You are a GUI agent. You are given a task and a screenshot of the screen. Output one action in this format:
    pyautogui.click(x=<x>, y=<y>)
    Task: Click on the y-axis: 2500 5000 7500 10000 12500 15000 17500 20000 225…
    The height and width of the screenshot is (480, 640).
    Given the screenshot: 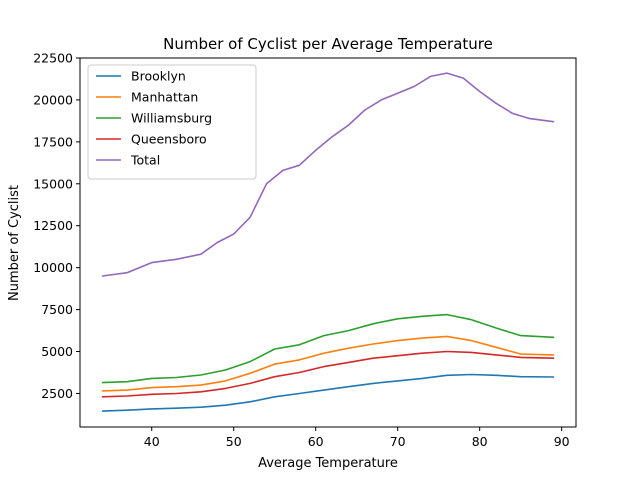 What is the action you would take?
    pyautogui.click(x=56, y=226)
    